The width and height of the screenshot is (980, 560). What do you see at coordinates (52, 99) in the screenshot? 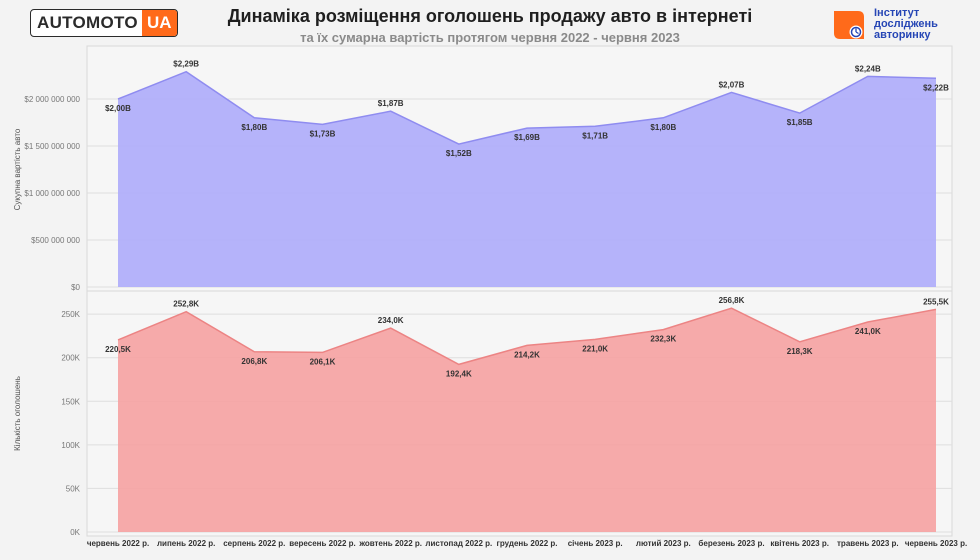
I see `value-ytick-label: $2 000 000 000` at bounding box center [52, 99].